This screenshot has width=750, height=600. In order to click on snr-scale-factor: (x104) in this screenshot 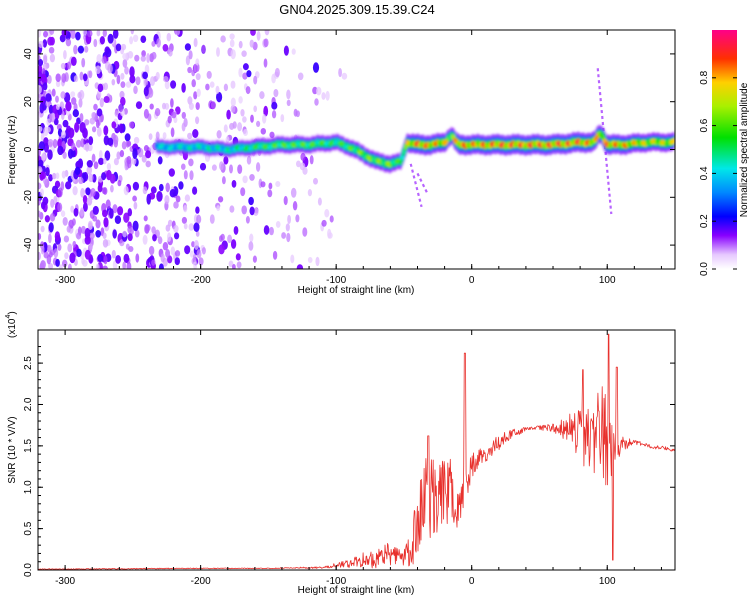, I will do `click(11, 324)`.